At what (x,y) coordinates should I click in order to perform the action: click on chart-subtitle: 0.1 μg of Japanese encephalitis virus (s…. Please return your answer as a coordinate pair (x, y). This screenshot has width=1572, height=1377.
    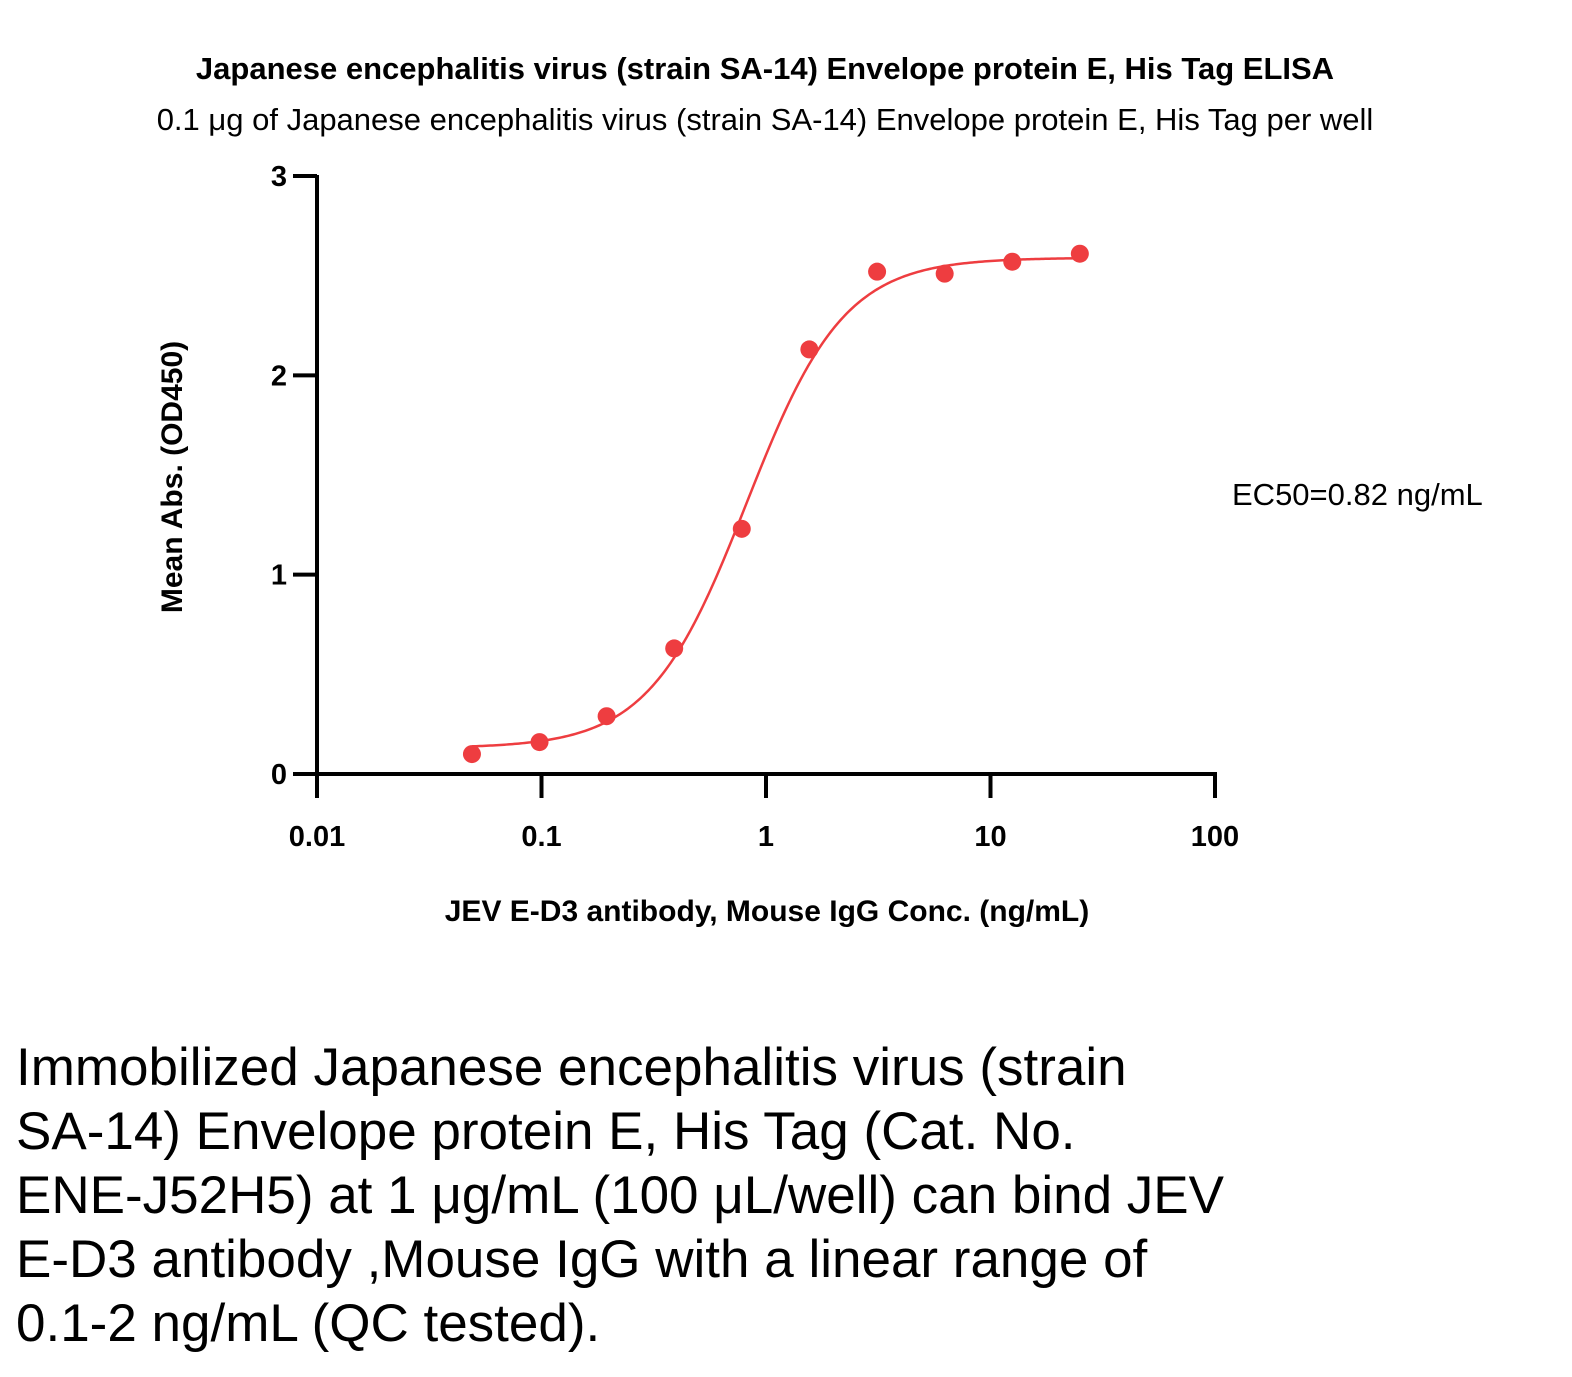
    Looking at the image, I should click on (765, 119).